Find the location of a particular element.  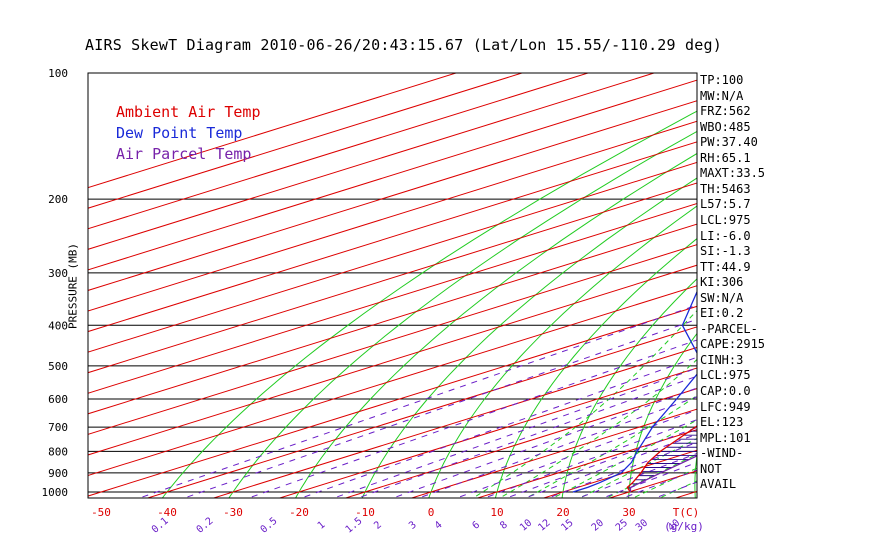

bottom-temp-tick-label: 0 is located at coordinates (431, 512).